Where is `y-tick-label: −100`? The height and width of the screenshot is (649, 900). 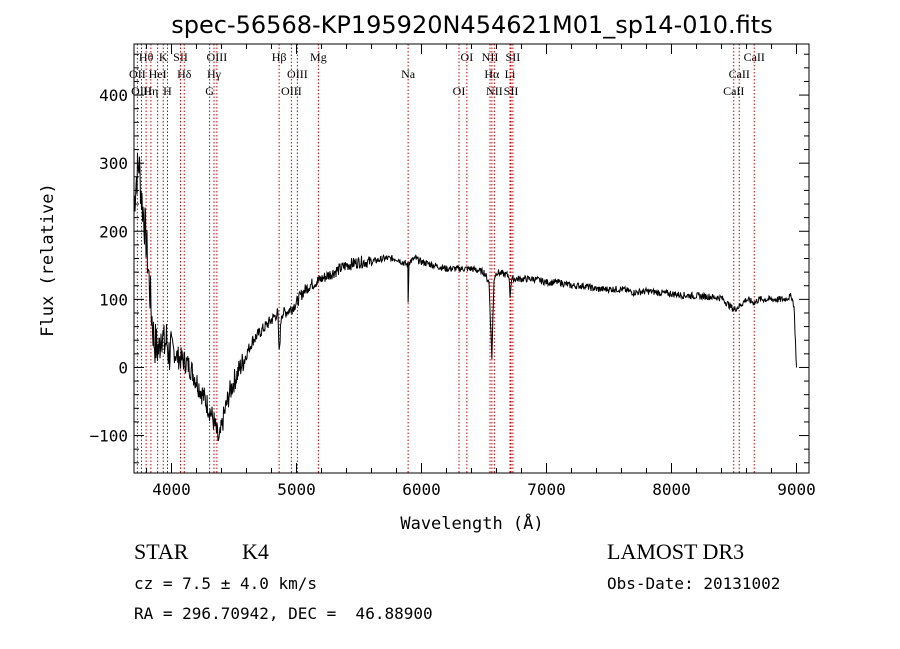
y-tick-label: −100 is located at coordinates (108, 436).